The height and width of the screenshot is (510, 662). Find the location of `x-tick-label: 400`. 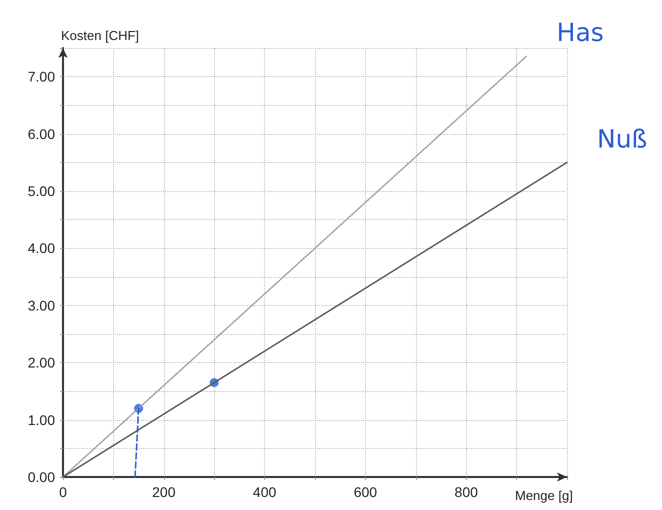

x-tick-label: 400 is located at coordinates (264, 492).